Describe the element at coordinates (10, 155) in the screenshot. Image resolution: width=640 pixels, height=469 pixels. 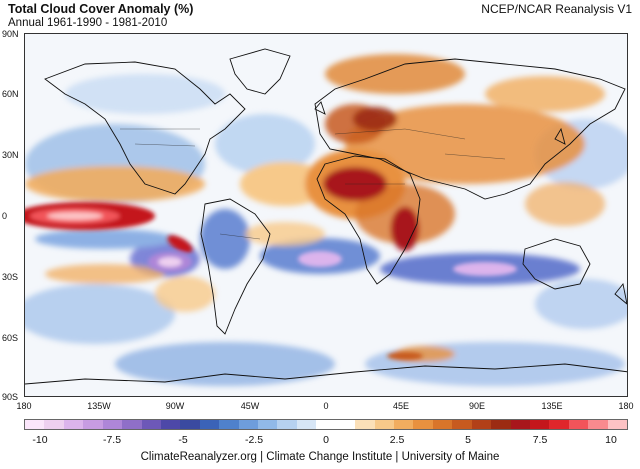
I see `lat-label-30n: 30N` at that location.